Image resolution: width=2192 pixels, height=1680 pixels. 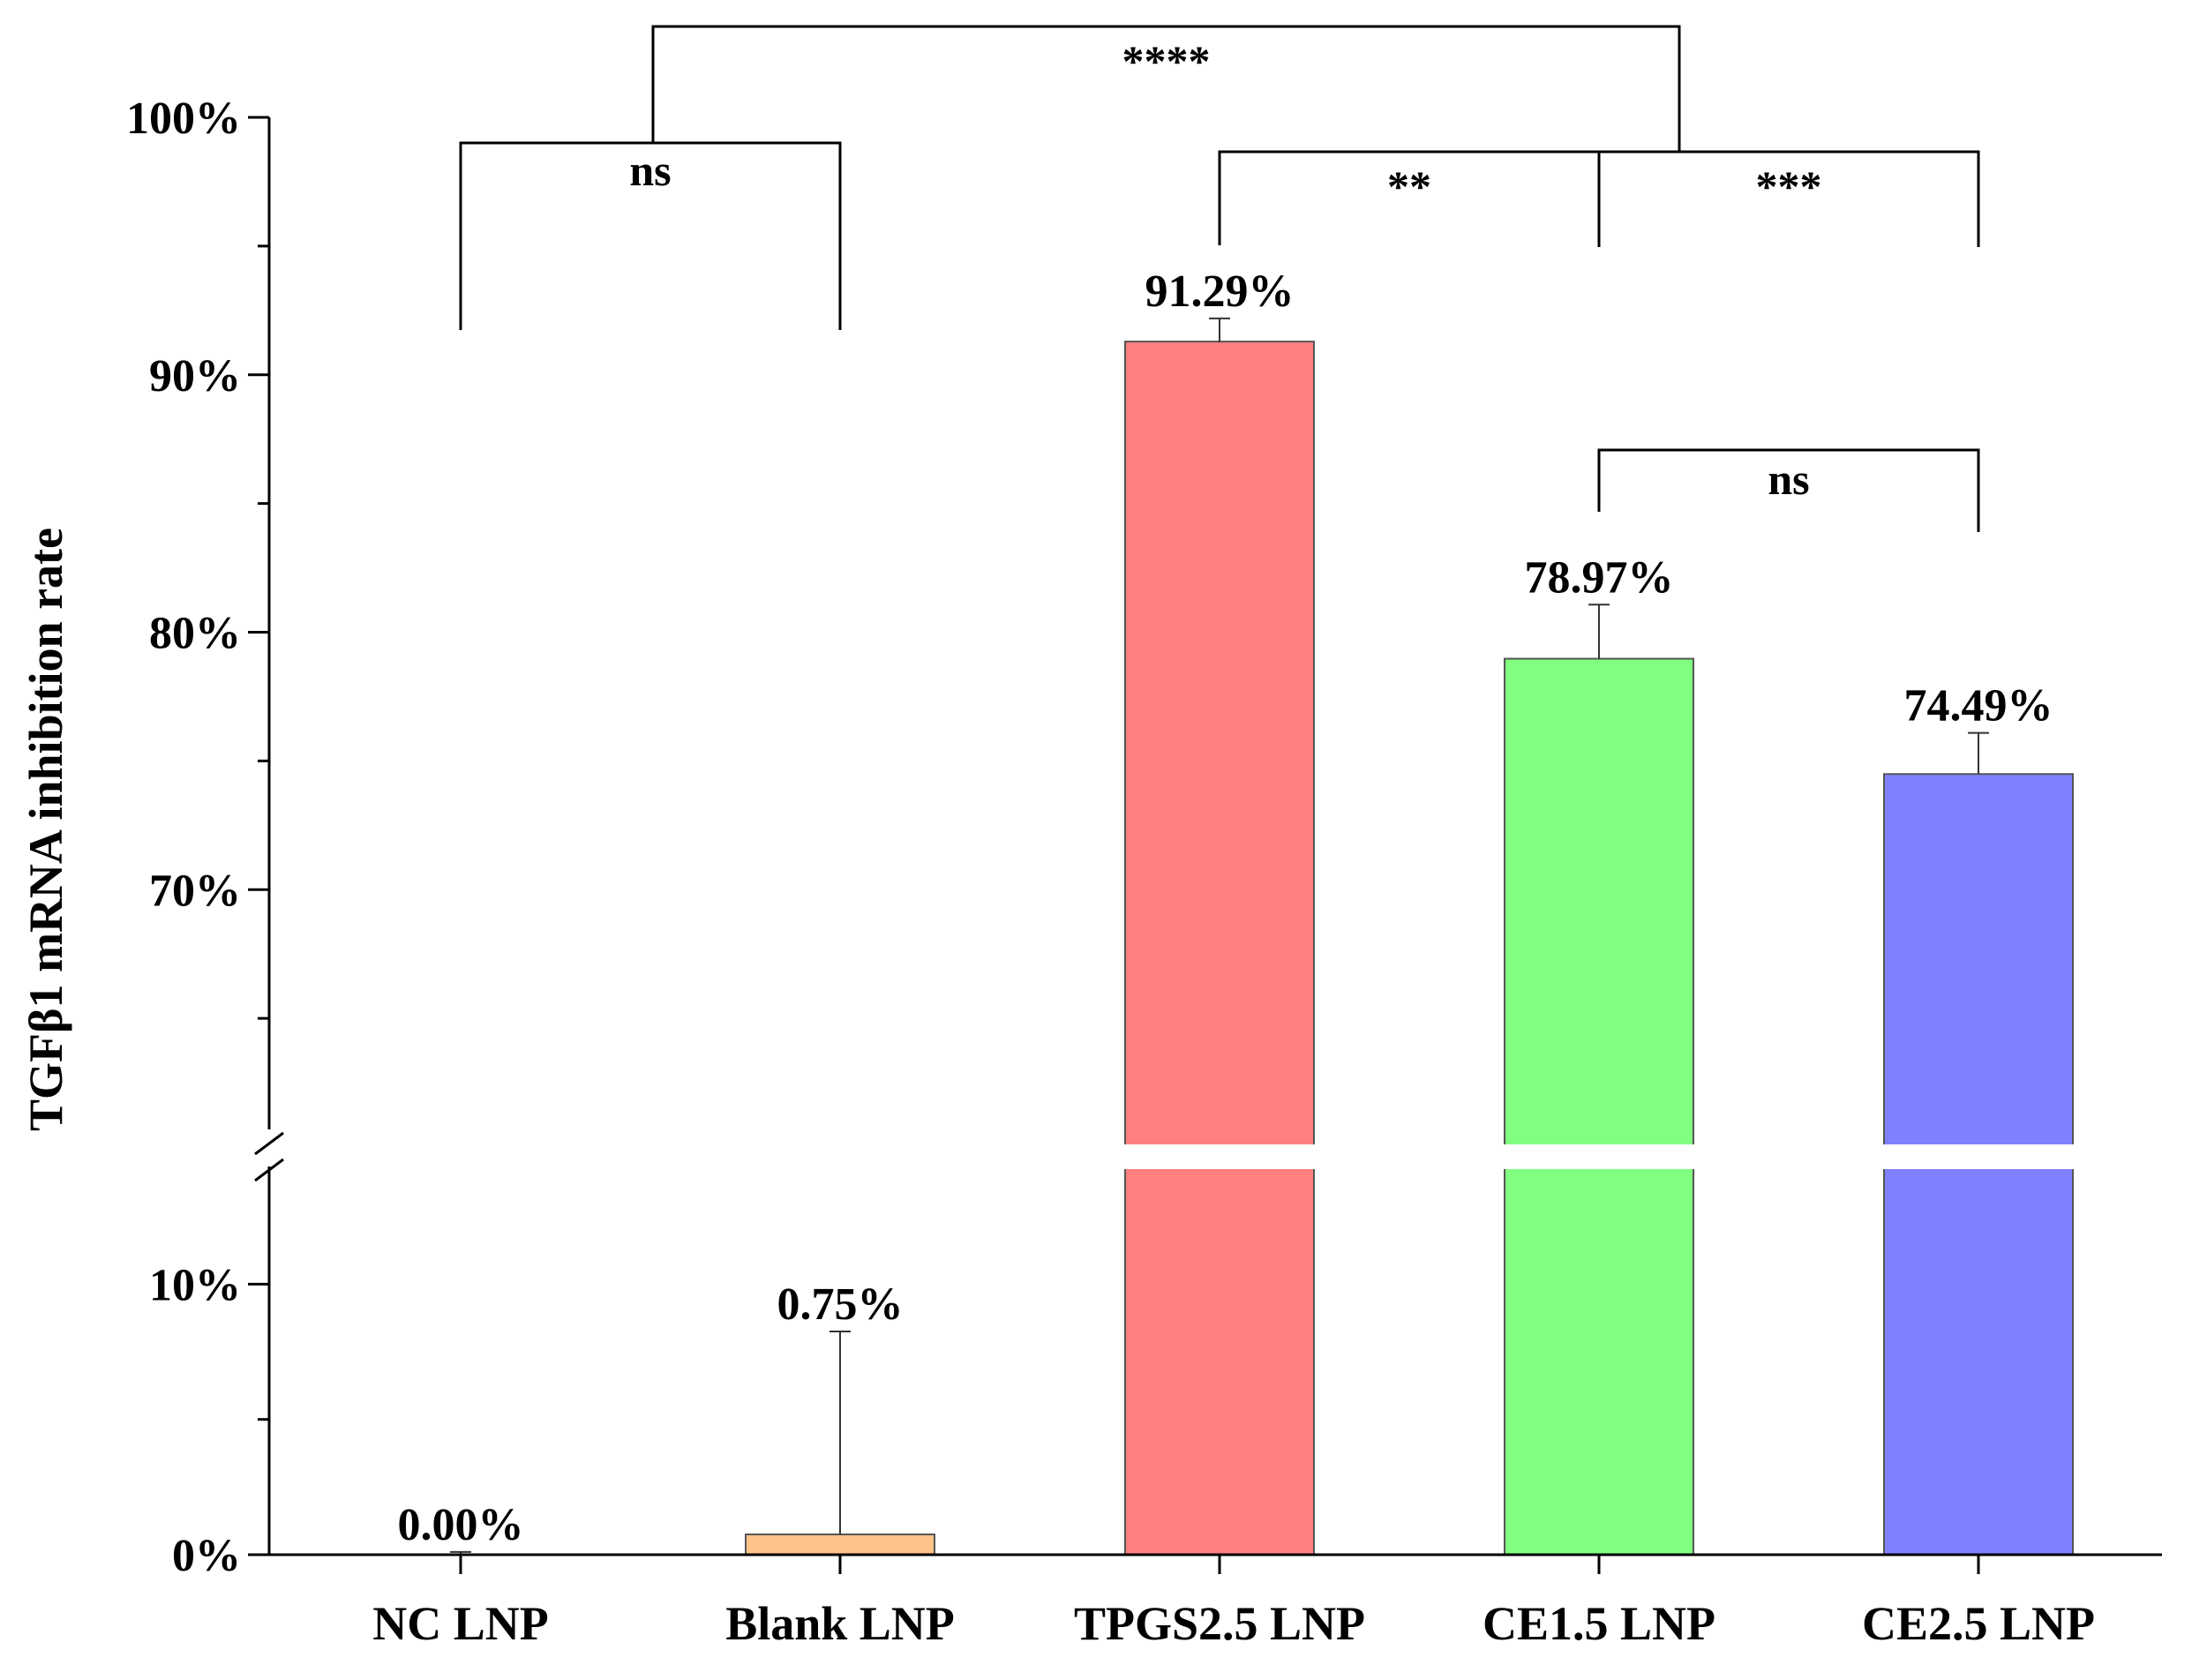 What do you see at coordinates (1599, 1106) in the screenshot?
I see `bar-ce1-5-lnp` at bounding box center [1599, 1106].